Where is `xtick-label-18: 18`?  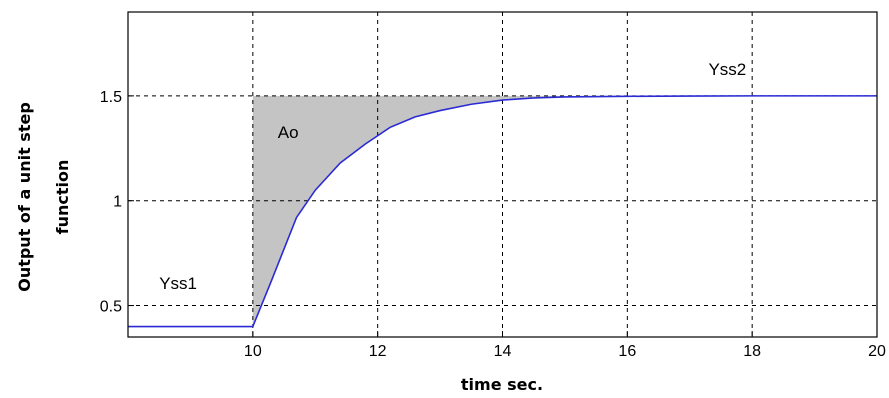
xtick-label-18: 18 is located at coordinates (752, 351).